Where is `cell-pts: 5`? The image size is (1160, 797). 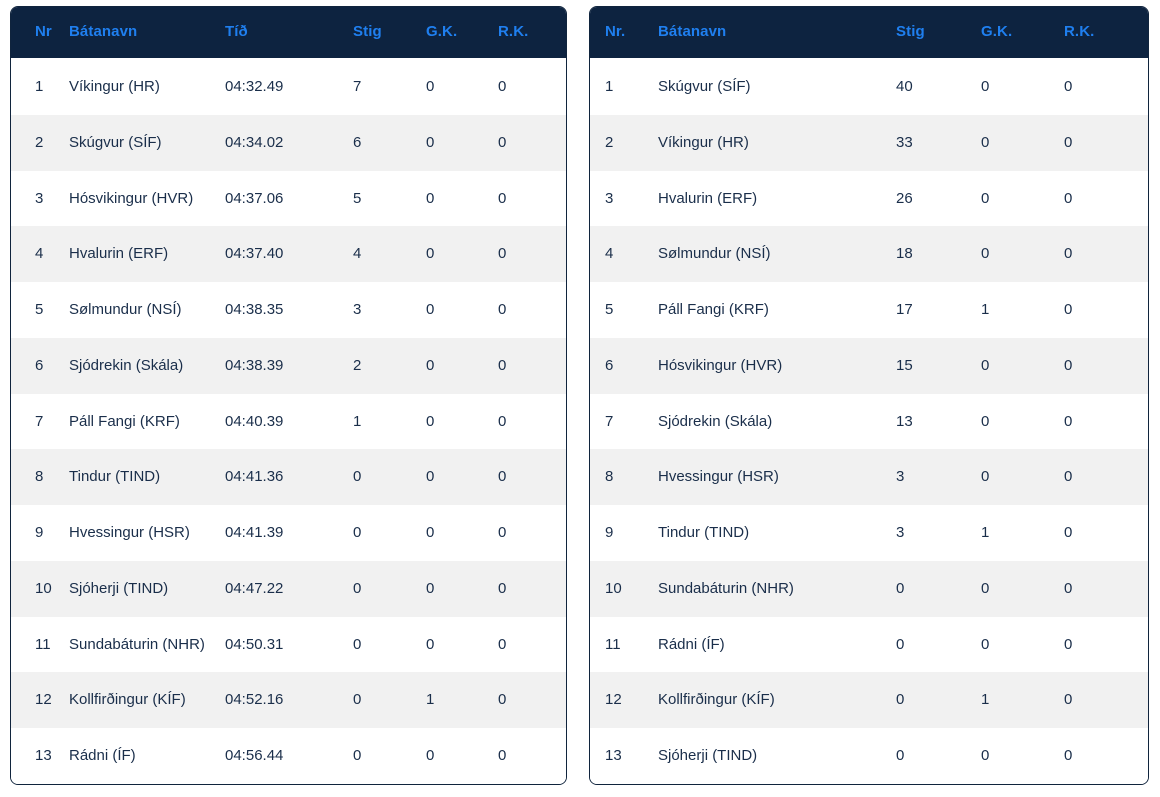 cell-pts: 5 is located at coordinates (357, 198).